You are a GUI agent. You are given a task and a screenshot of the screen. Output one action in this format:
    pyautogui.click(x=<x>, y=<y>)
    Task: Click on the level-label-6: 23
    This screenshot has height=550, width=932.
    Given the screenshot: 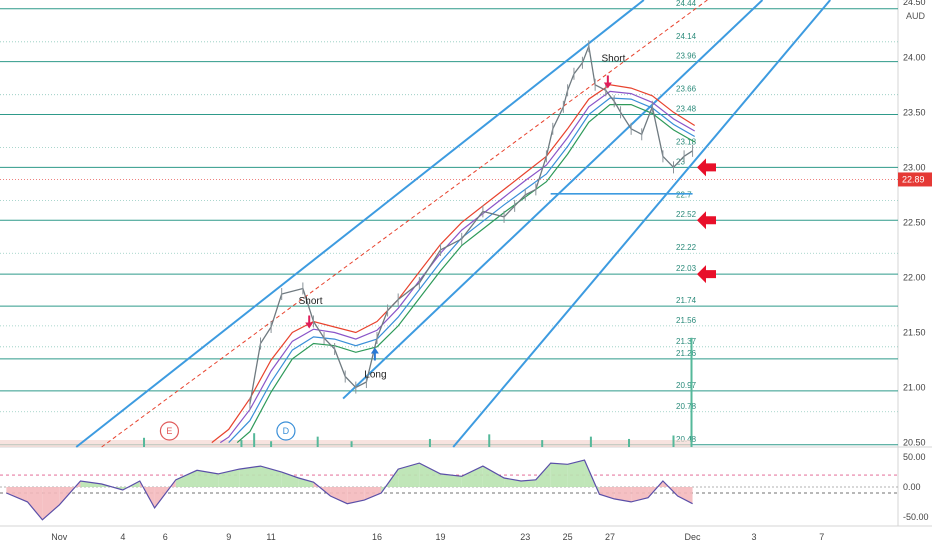 What is the action you would take?
    pyautogui.click(x=680, y=161)
    